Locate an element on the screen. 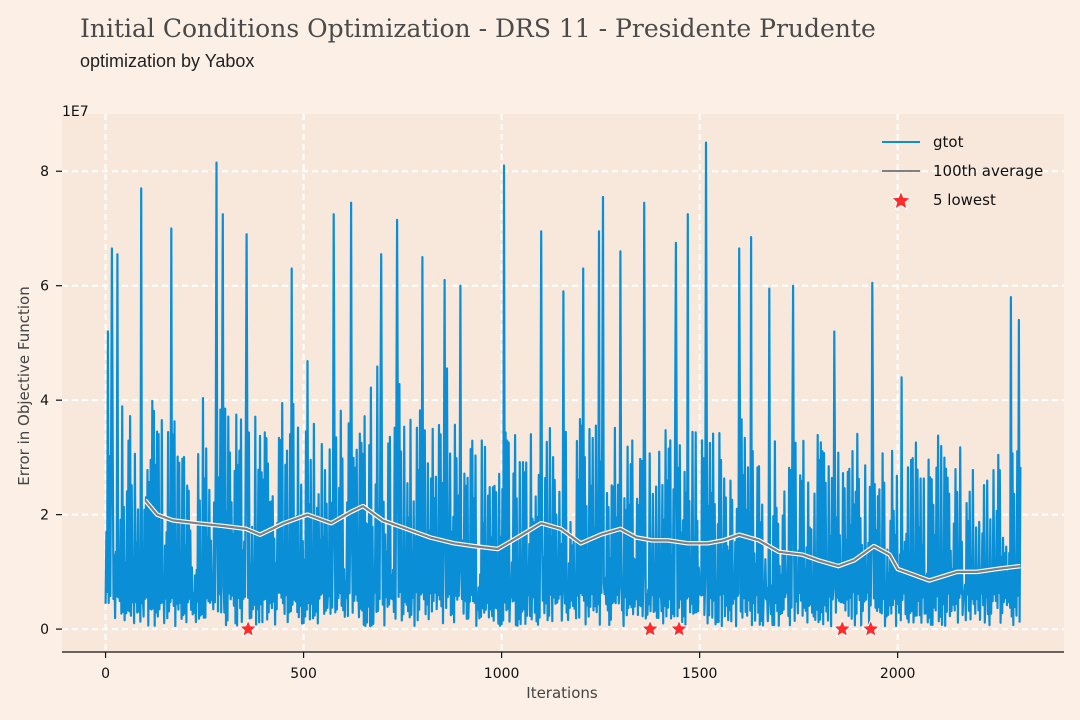 The height and width of the screenshot is (720, 1080). x-ticks: 0 500 1000 1500 2000 is located at coordinates (508, 667).